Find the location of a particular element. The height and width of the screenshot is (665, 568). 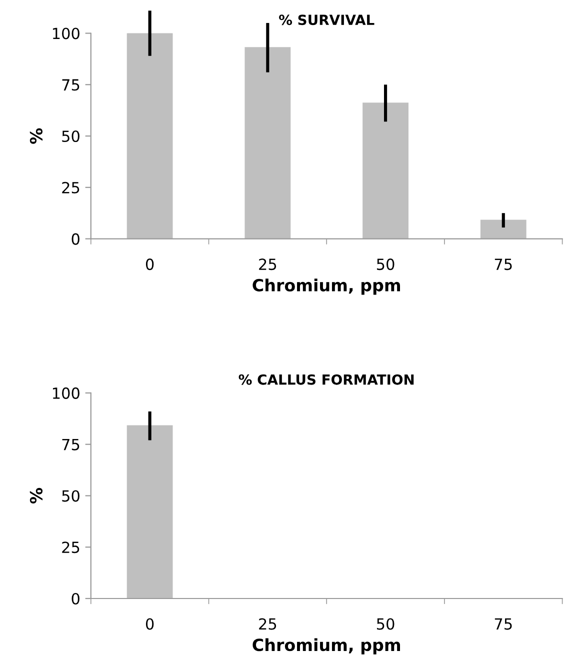

chart-title: % SURVIVAL is located at coordinates (326, 20).